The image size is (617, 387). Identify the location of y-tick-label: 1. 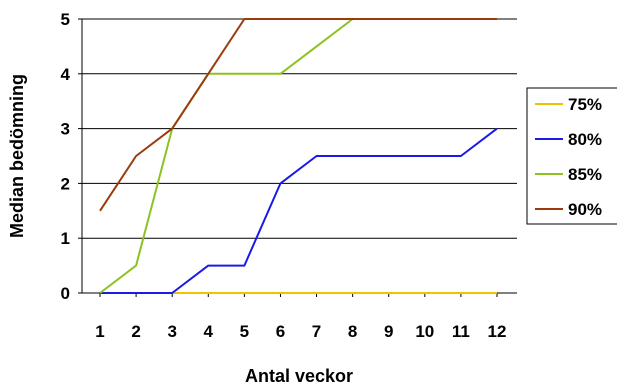
(65, 238).